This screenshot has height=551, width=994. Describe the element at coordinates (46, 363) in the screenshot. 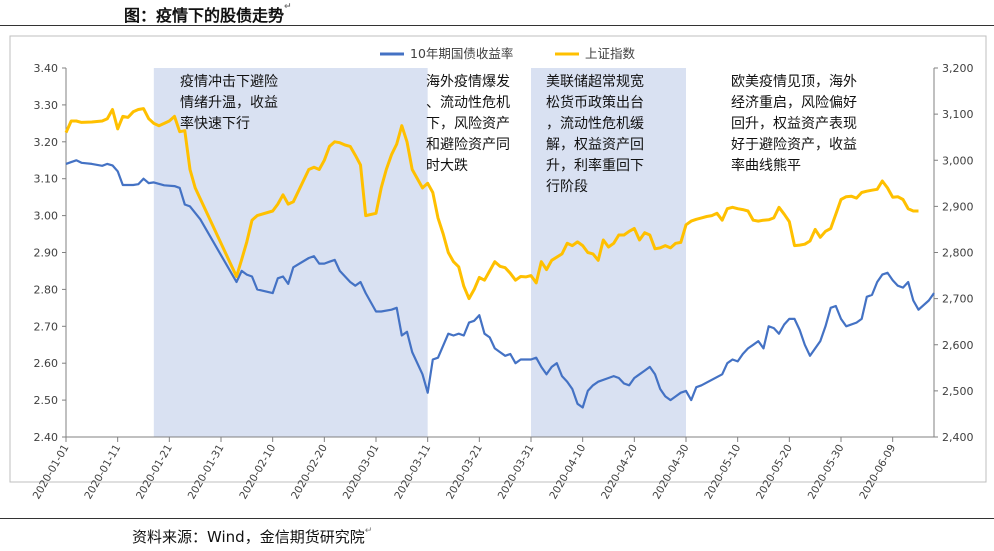

I see `left-tick-label: 2.60` at that location.